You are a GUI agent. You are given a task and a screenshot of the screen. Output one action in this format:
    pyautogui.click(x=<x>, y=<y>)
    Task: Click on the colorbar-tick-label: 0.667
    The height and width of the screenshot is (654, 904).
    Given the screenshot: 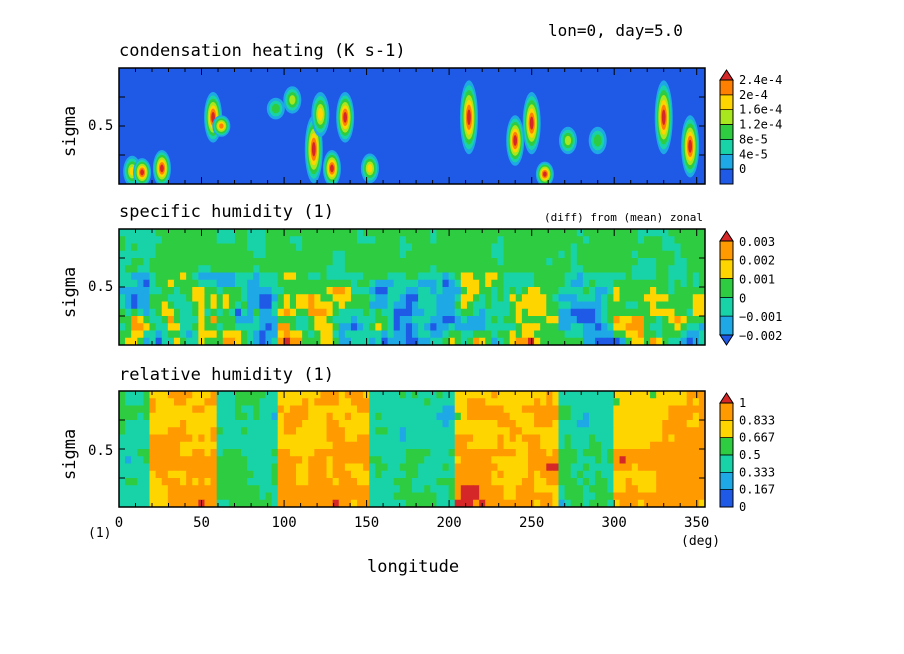 What is the action you would take?
    pyautogui.click(x=757, y=438)
    